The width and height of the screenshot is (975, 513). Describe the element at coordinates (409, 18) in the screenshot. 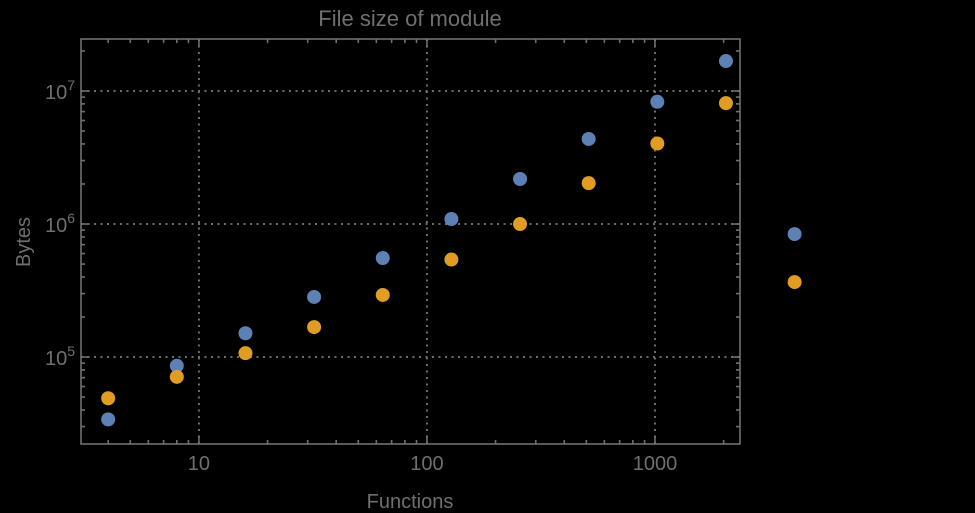

I see `chart-title: File size of module` at that location.